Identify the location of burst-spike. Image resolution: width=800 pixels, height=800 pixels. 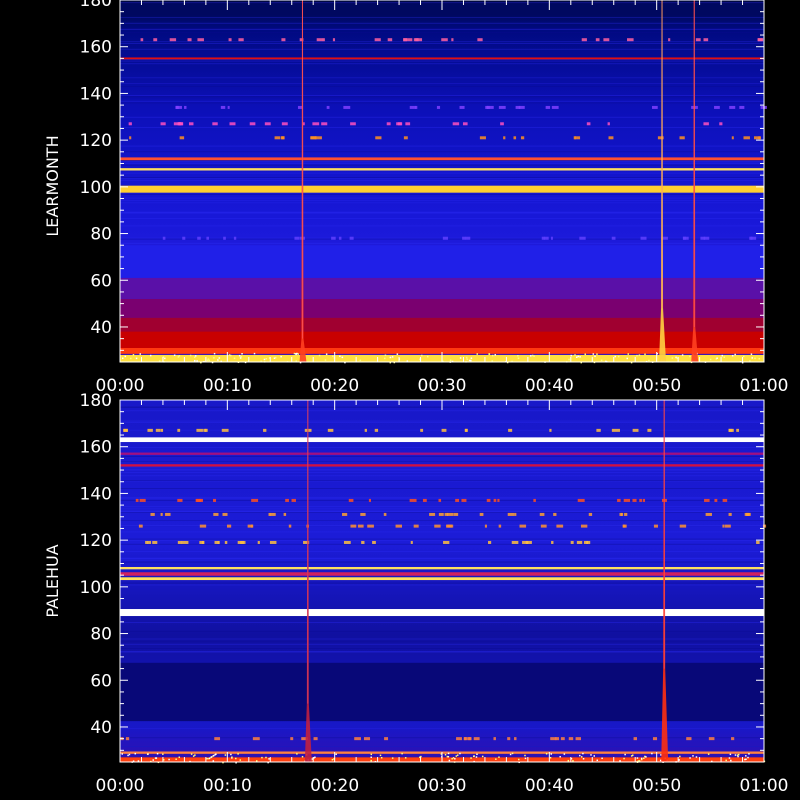
(308, 581).